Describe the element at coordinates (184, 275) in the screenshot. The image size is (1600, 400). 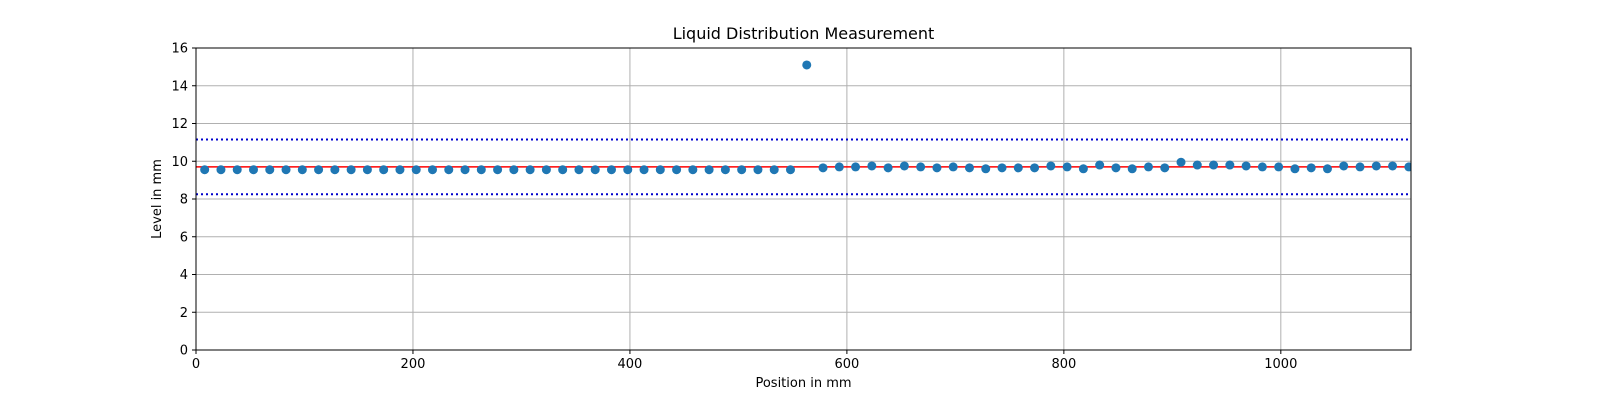
I see `y-tick-label: 4` at that location.